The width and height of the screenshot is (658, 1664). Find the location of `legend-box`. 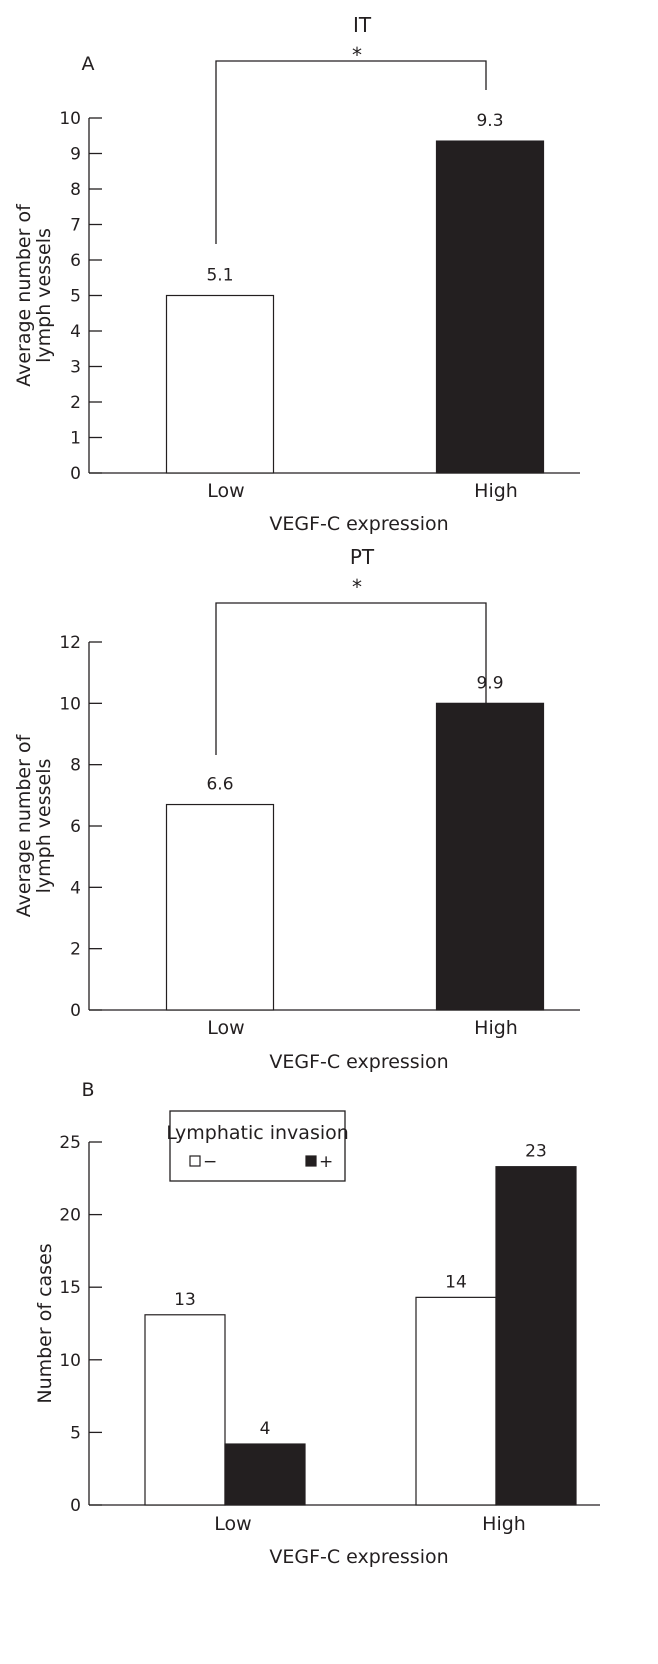

legend-box is located at coordinates (257, 1146).